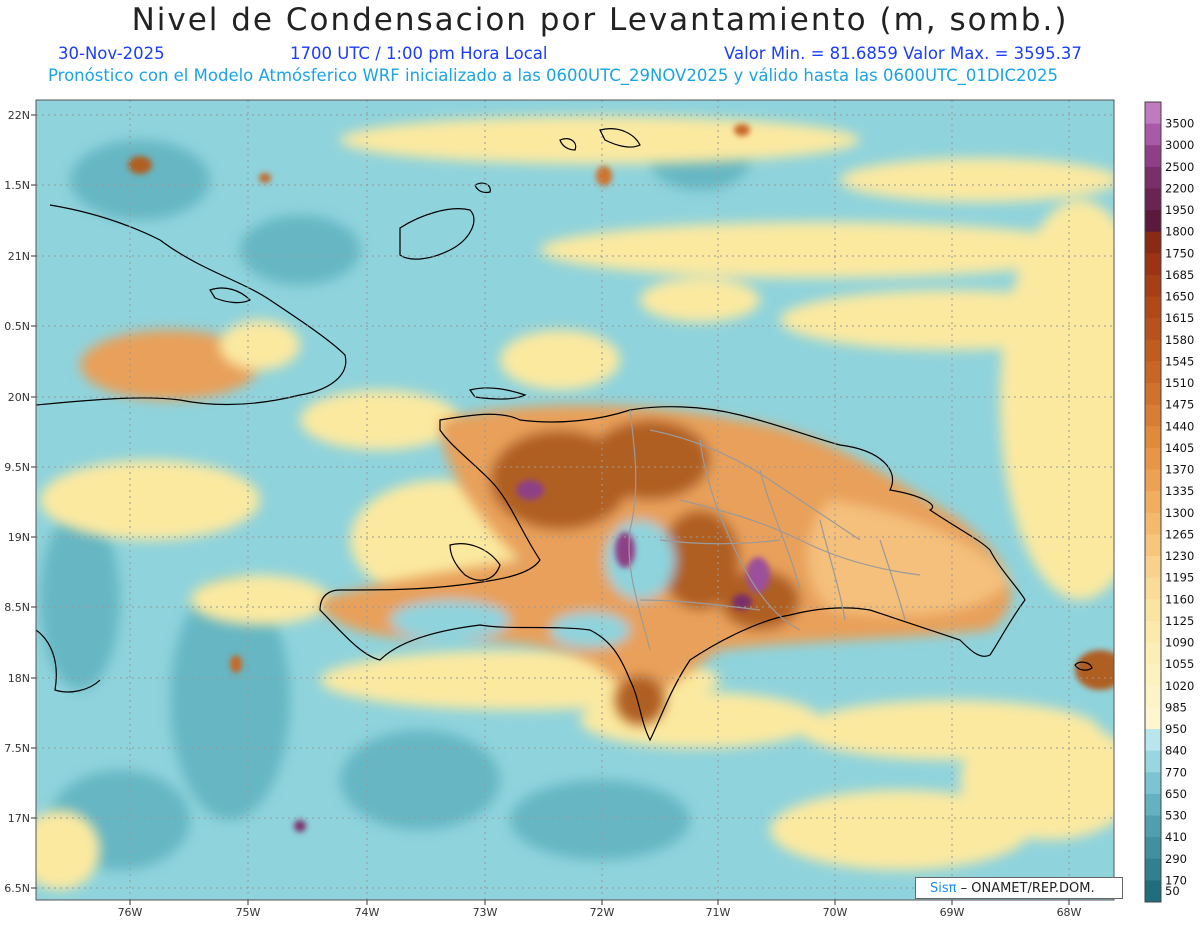 This screenshot has width=1200, height=931. I want to click on colorbar-label: 1475, so click(1179, 405).